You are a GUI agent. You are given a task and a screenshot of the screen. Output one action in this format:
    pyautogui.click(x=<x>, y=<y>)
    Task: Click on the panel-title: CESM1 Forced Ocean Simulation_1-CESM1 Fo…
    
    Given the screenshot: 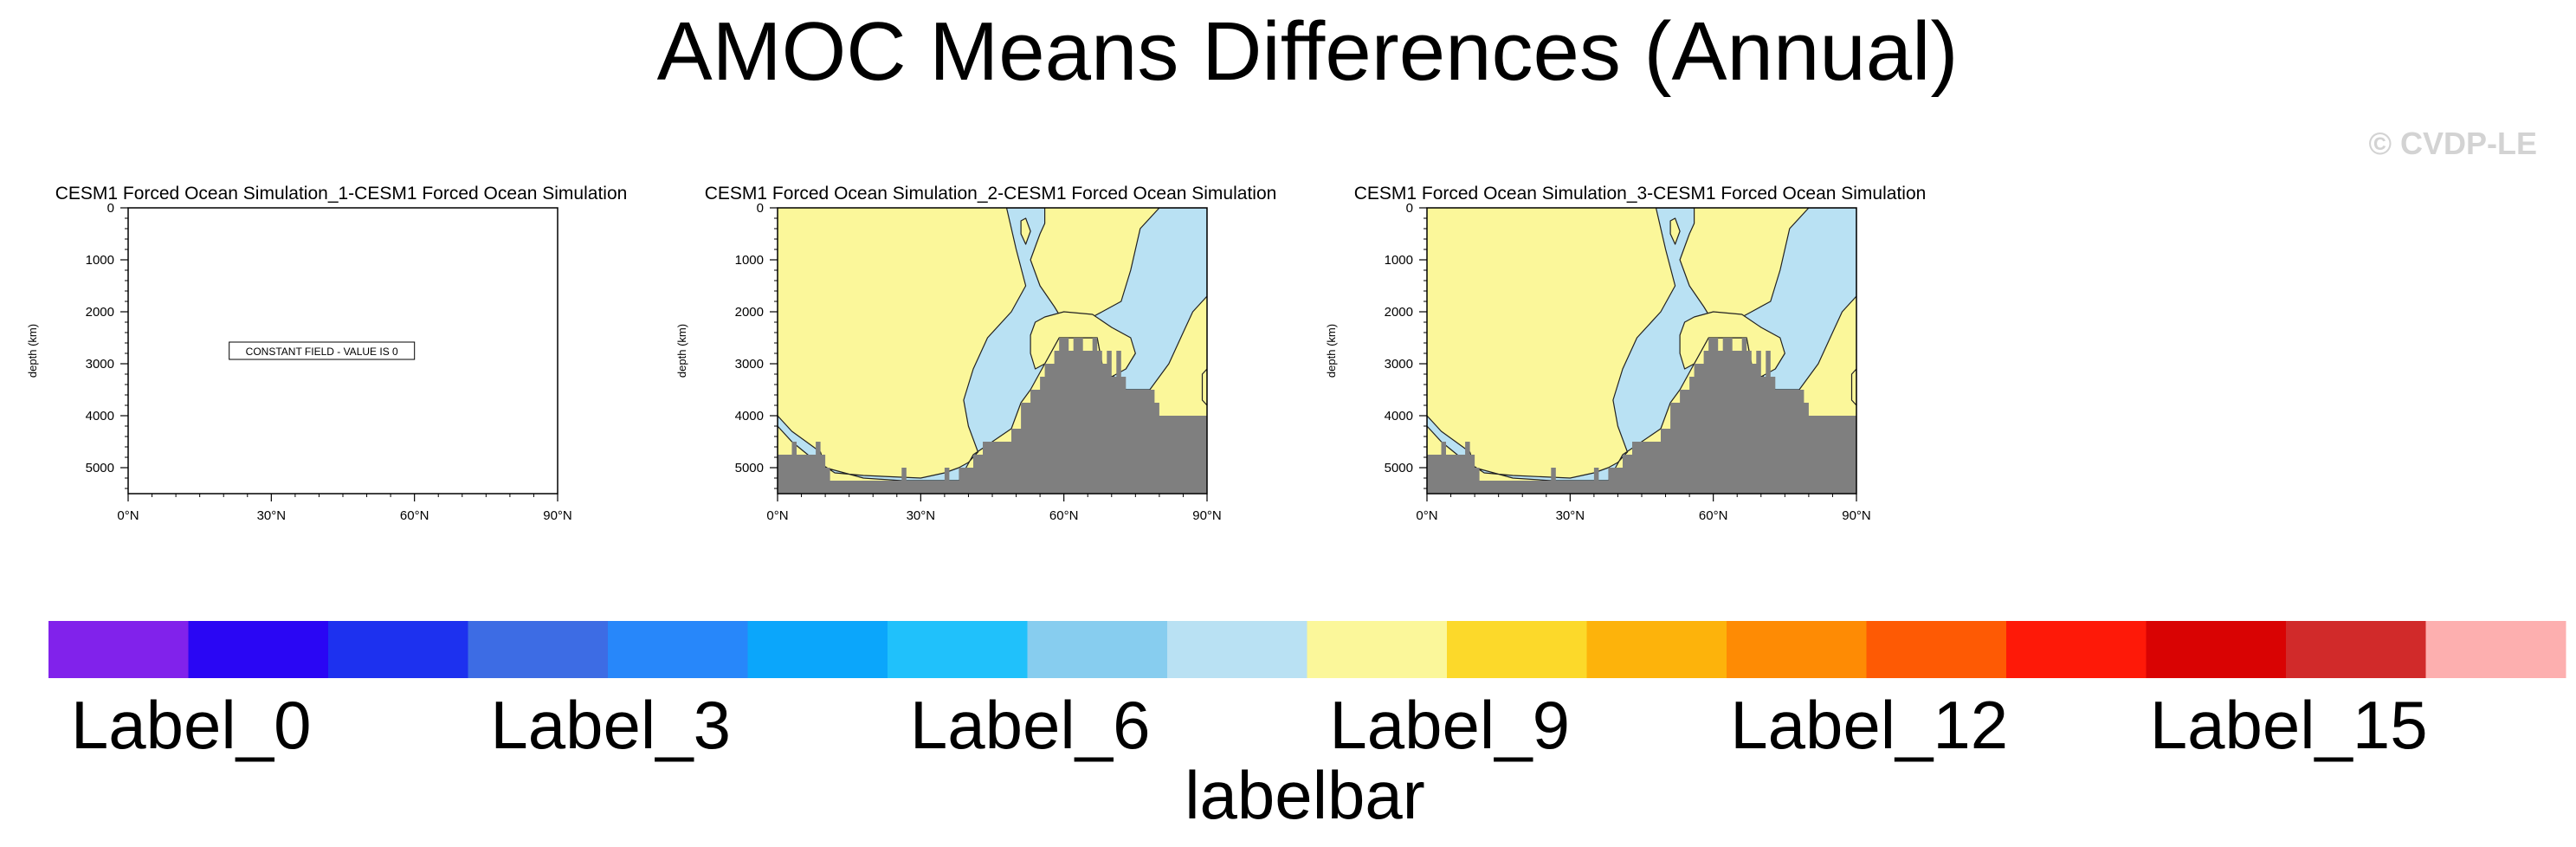 What is the action you would take?
    pyautogui.click(x=341, y=194)
    